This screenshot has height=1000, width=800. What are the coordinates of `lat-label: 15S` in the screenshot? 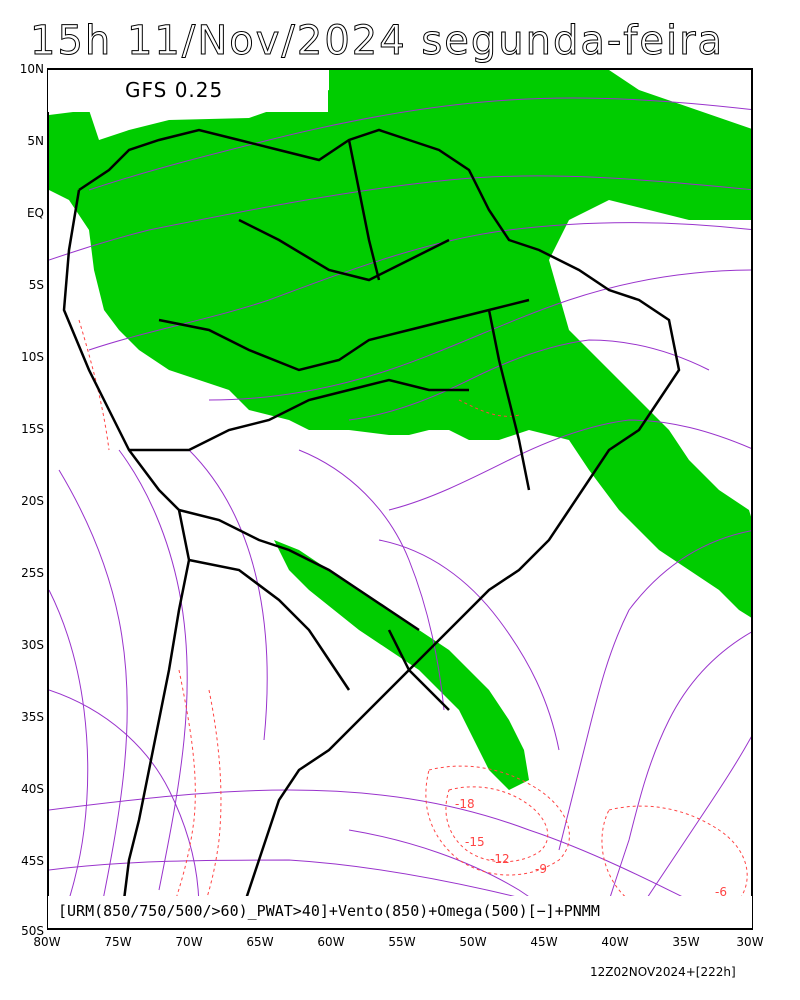 It's located at (32, 429).